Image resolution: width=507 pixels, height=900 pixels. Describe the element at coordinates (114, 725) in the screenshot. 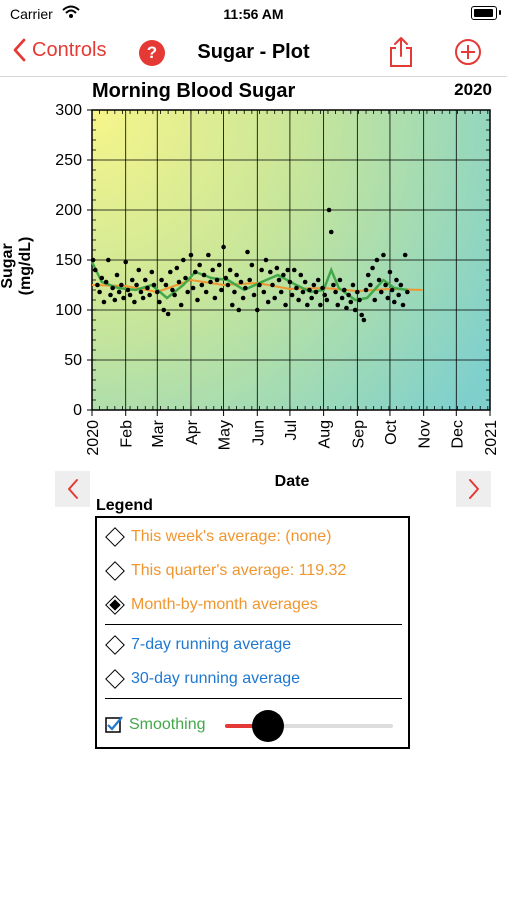

I see `checkbox-checked-icon` at that location.